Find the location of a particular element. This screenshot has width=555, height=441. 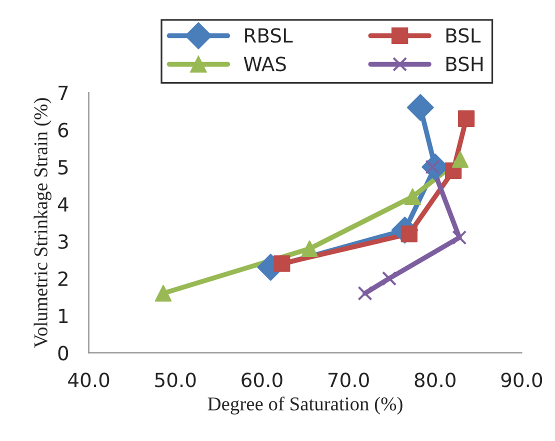

y-tick-label: 4 is located at coordinates (63, 204).